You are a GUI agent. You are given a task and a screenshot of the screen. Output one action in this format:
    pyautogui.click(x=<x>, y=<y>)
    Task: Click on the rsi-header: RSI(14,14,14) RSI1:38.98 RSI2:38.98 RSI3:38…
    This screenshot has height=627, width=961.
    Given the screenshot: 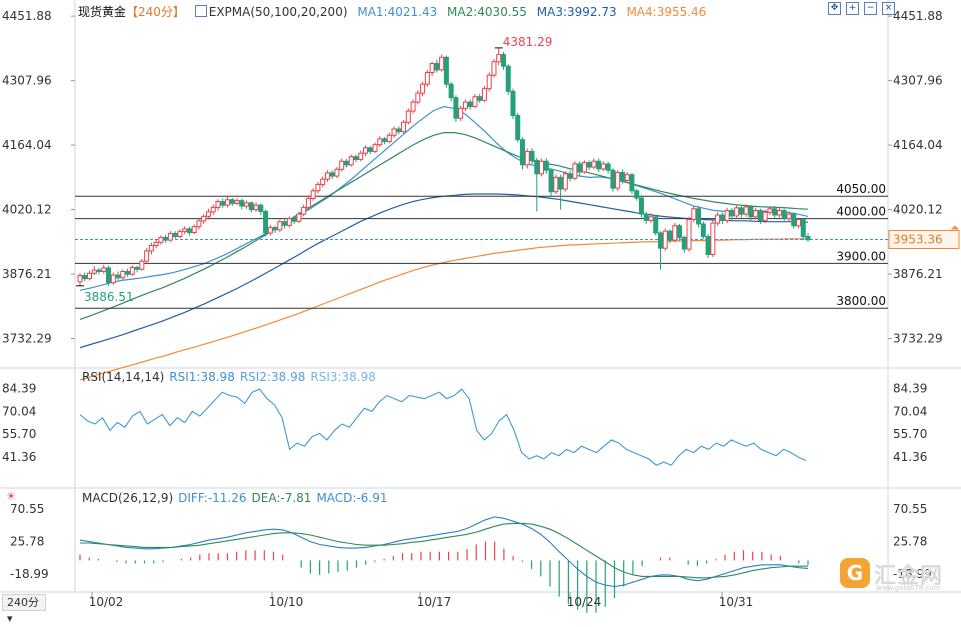 What is the action you would take?
    pyautogui.click(x=229, y=377)
    